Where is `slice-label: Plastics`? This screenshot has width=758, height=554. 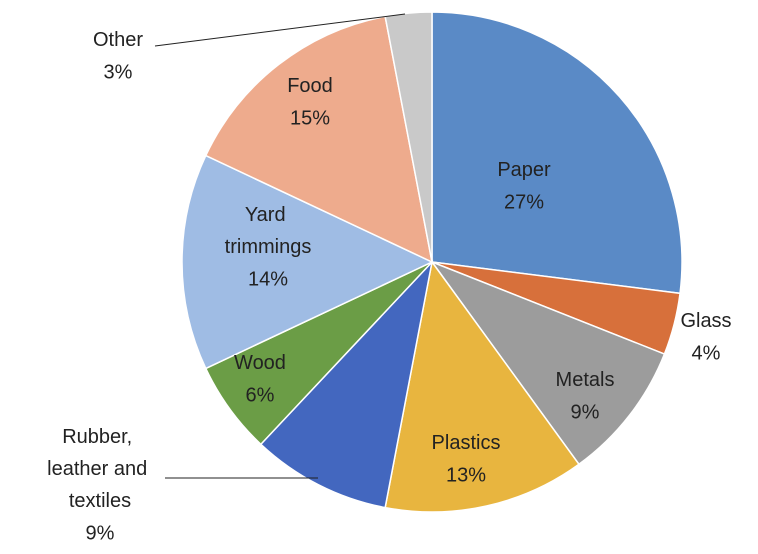 slice-label: Plastics is located at coordinates (466, 443).